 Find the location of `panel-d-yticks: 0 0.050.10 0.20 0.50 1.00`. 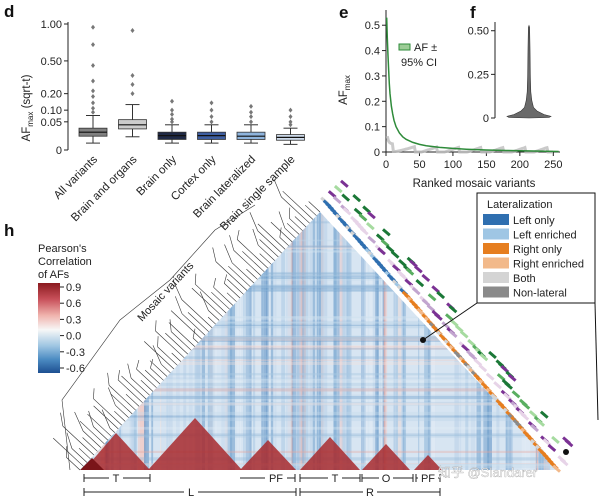

panel-d-yticks: 0 0.050.10 0.20 0.50 1.00 is located at coordinates (54, 88).